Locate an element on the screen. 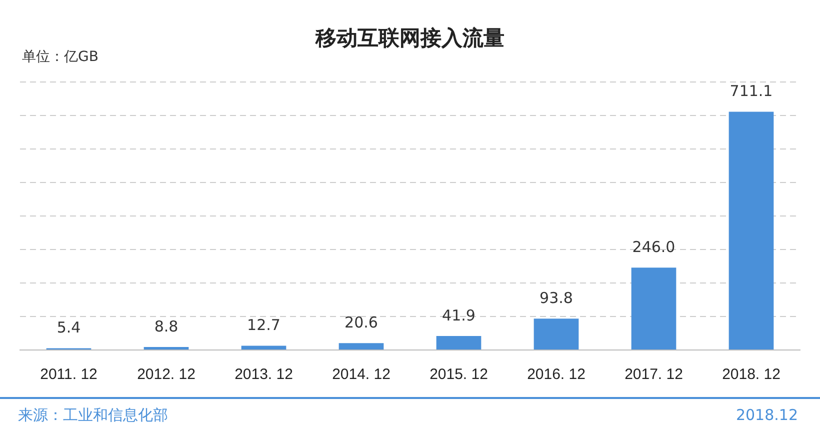 This screenshot has width=820, height=438. y-axis-title: 单位：亿GB is located at coordinates (60, 57).